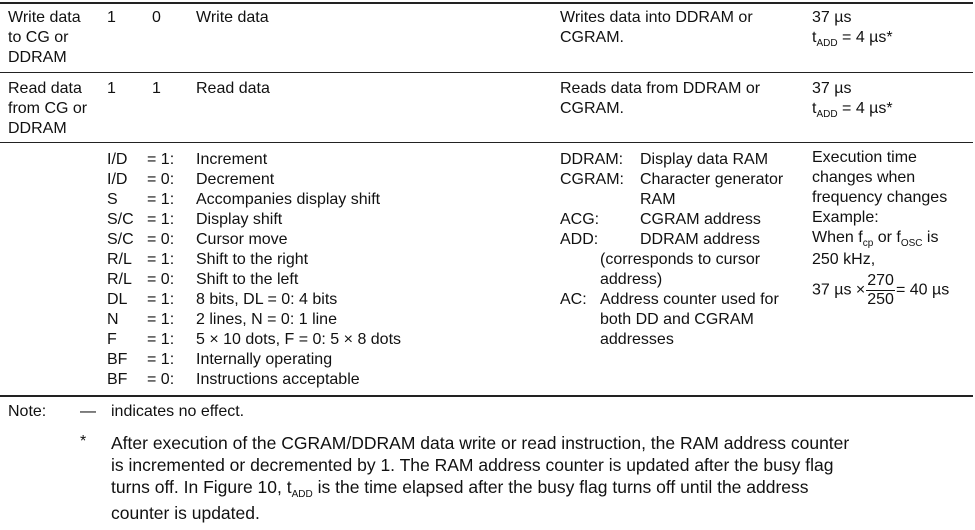 The image size is (975, 530). What do you see at coordinates (44, 37) in the screenshot?
I see `instruction-name: Write data to CG or DDRAM` at bounding box center [44, 37].